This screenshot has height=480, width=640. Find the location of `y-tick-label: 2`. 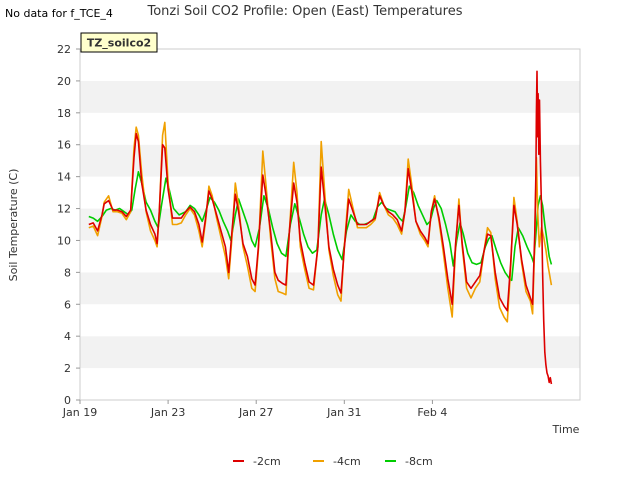

y-tick-label: 2 is located at coordinates (67, 368).